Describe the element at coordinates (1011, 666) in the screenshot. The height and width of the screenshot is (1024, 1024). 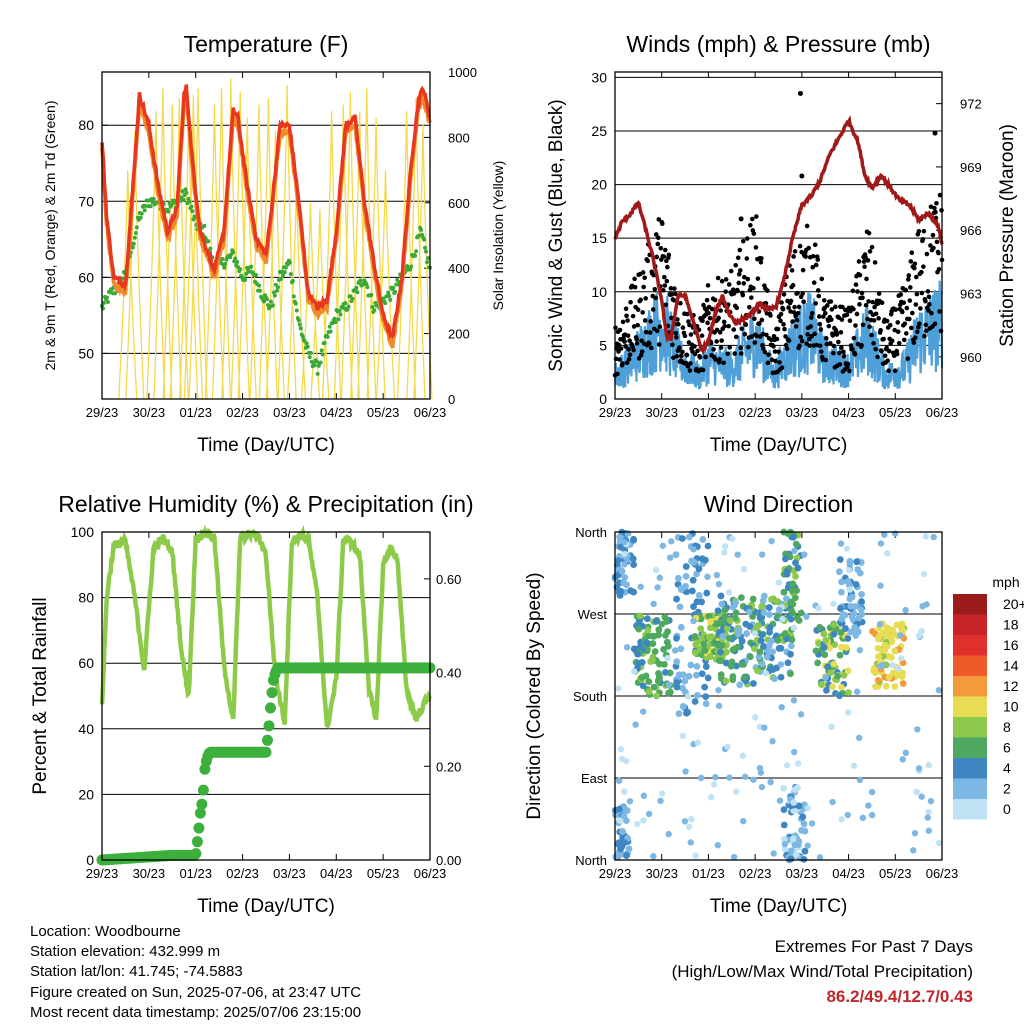
I see `legend-label: 14` at that location.